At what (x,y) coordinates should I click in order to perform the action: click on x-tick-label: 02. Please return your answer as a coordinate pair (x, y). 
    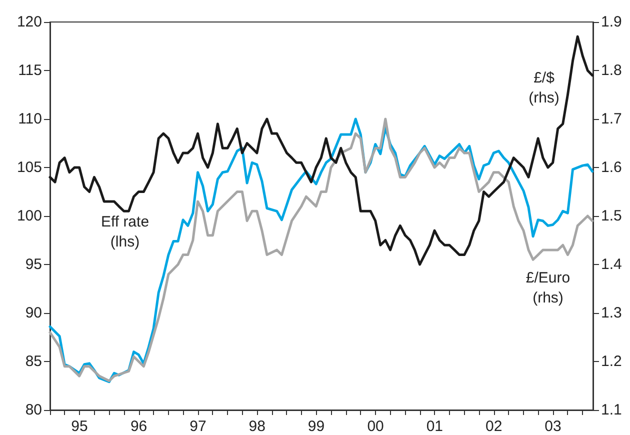
    Looking at the image, I should click on (493, 426).